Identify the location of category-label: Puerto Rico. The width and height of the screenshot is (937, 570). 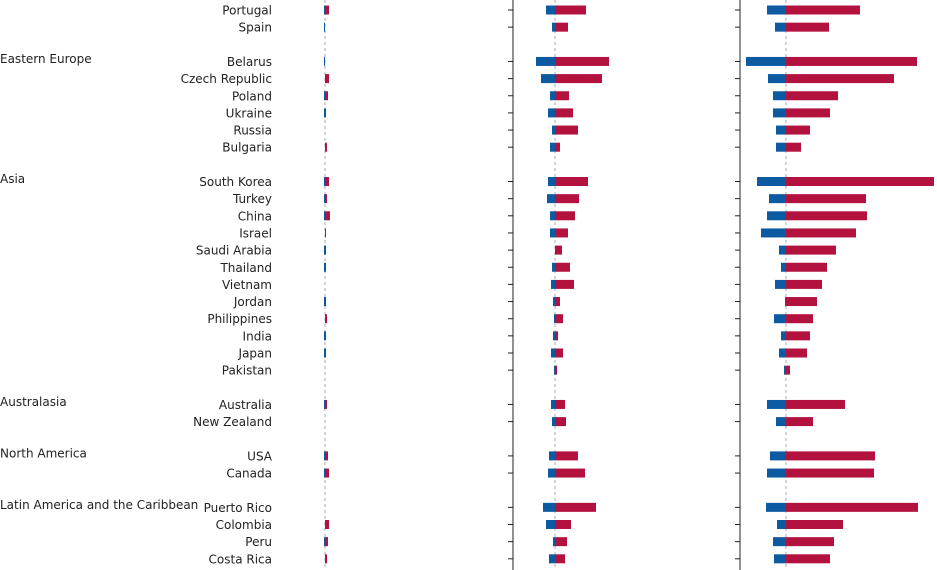
(238, 508).